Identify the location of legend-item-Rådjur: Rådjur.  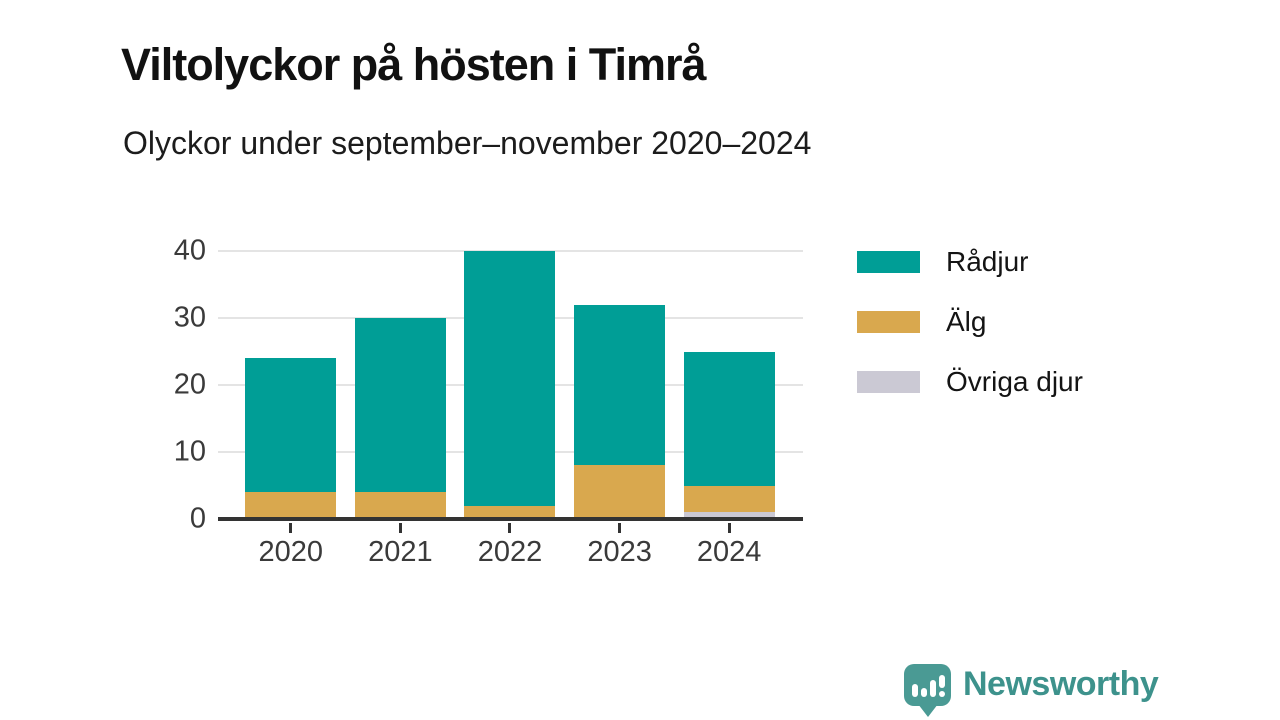
(970, 262).